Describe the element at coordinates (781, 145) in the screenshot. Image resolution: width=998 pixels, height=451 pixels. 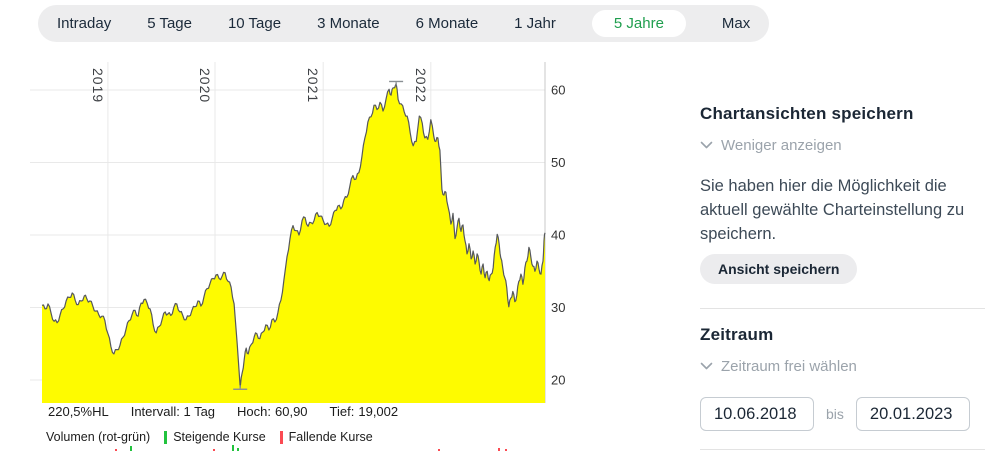
I see `collapse-save-views-label: Weniger anzeigen` at that location.